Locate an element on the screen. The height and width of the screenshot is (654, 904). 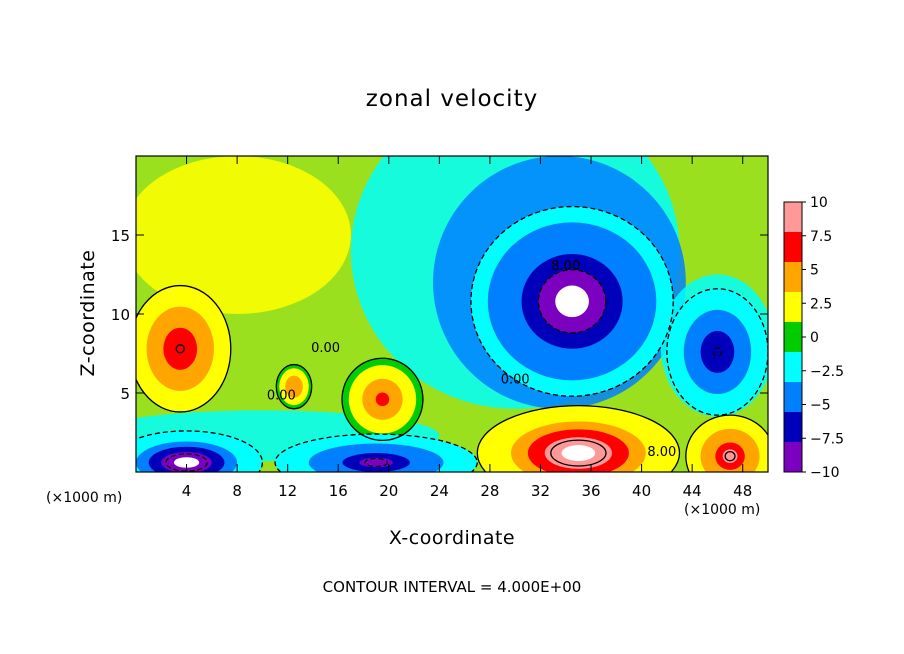
colorbar-tick-label: 5 is located at coordinates (814, 271).